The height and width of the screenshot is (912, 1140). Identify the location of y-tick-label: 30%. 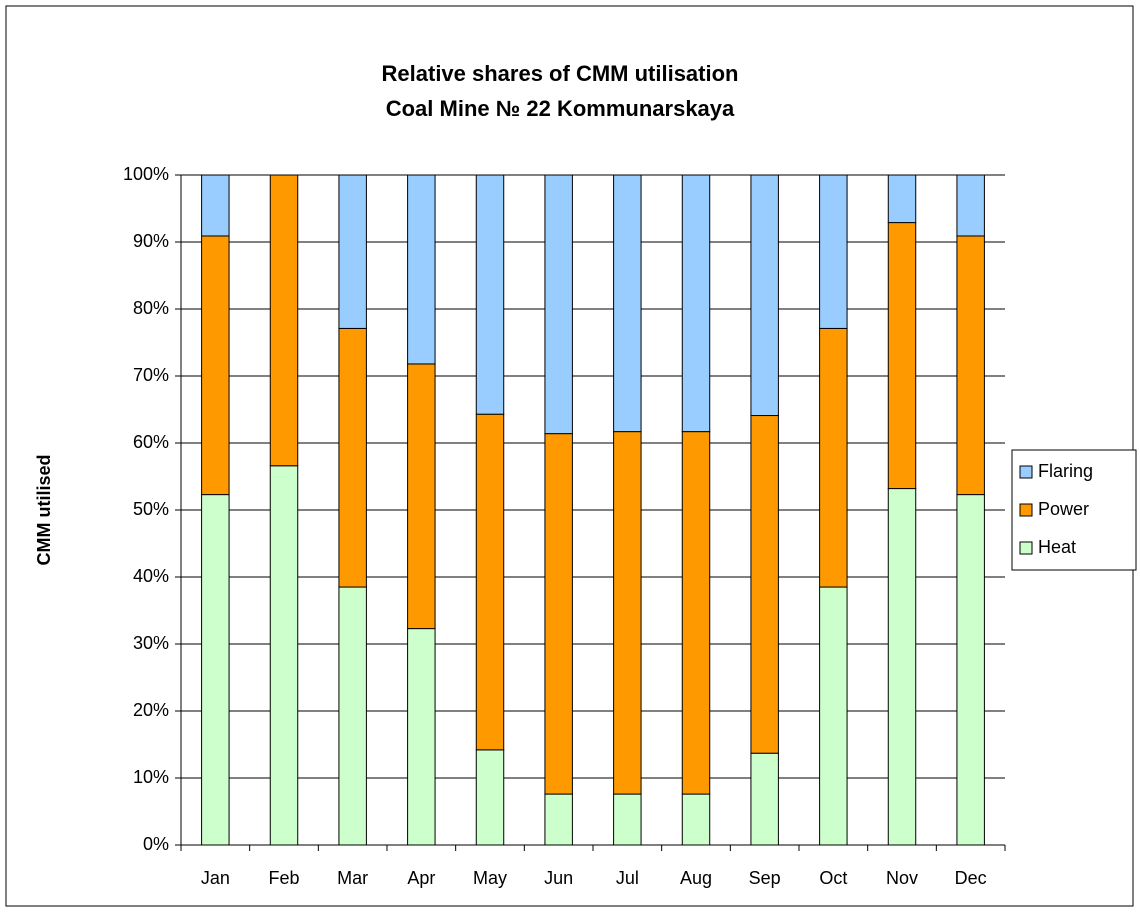
(151, 643).